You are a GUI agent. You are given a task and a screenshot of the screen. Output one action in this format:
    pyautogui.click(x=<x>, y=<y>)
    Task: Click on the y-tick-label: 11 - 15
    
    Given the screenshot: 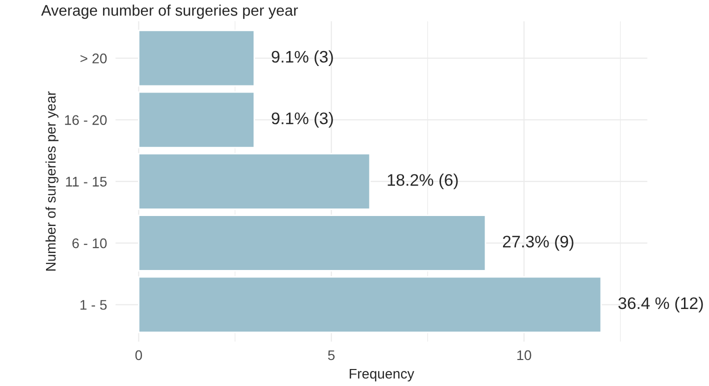 What is the action you would take?
    pyautogui.click(x=86, y=181)
    